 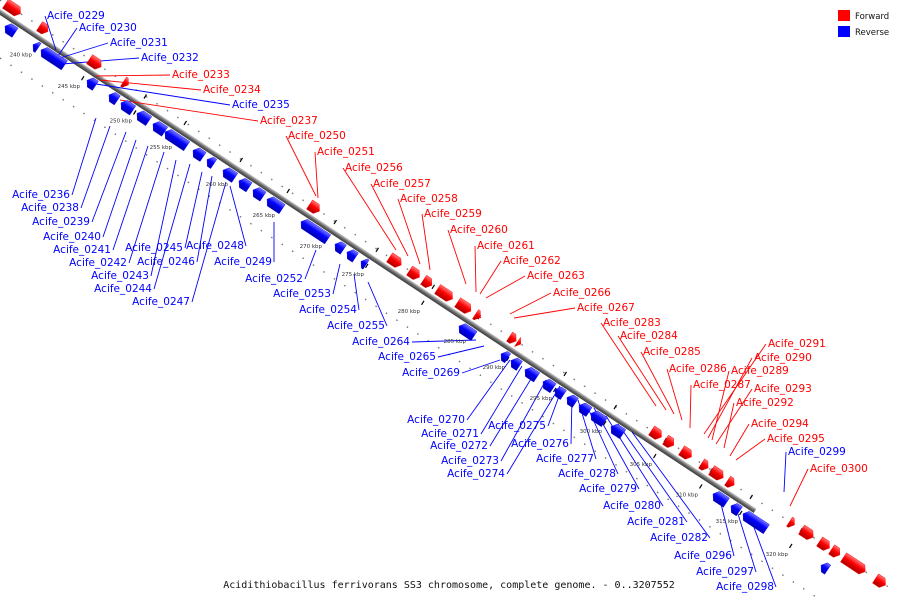 I want to click on gene-label-acife-0239: Acife_0239, so click(x=61, y=222).